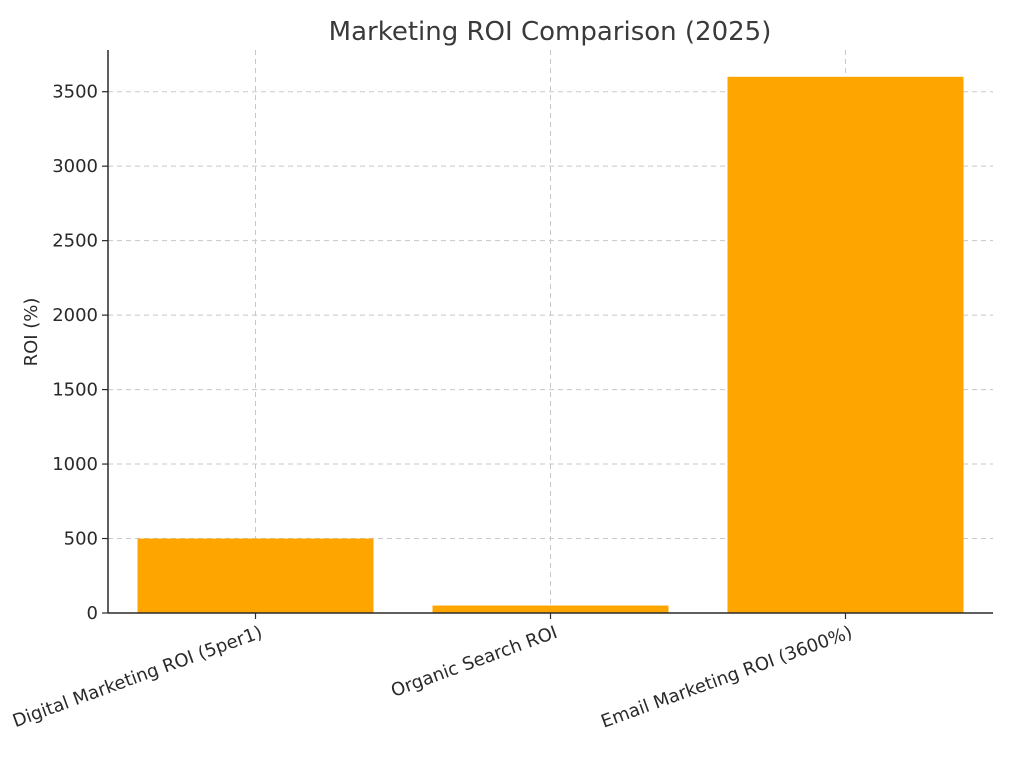 The image size is (1024, 768). What do you see at coordinates (80, 353) in the screenshot?
I see `y-ticks: 0 500 1000 1500 2000 2500 3000 3500` at bounding box center [80, 353].